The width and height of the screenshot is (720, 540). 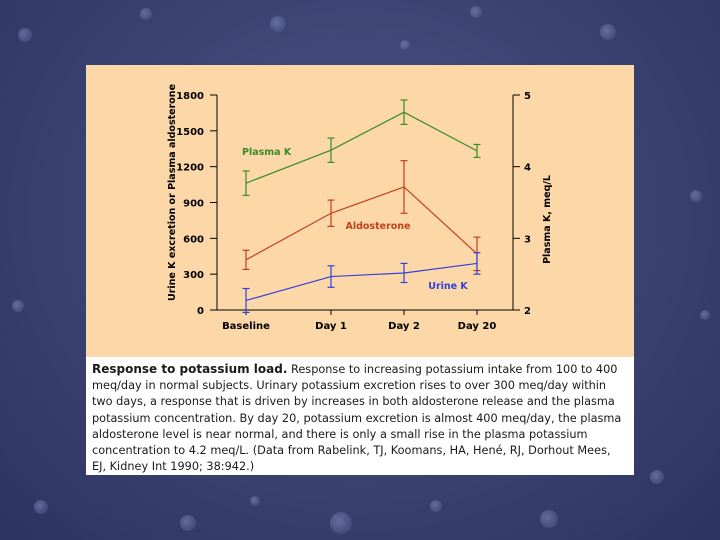 I want to click on x-tick-label: Day 2, so click(x=404, y=326).